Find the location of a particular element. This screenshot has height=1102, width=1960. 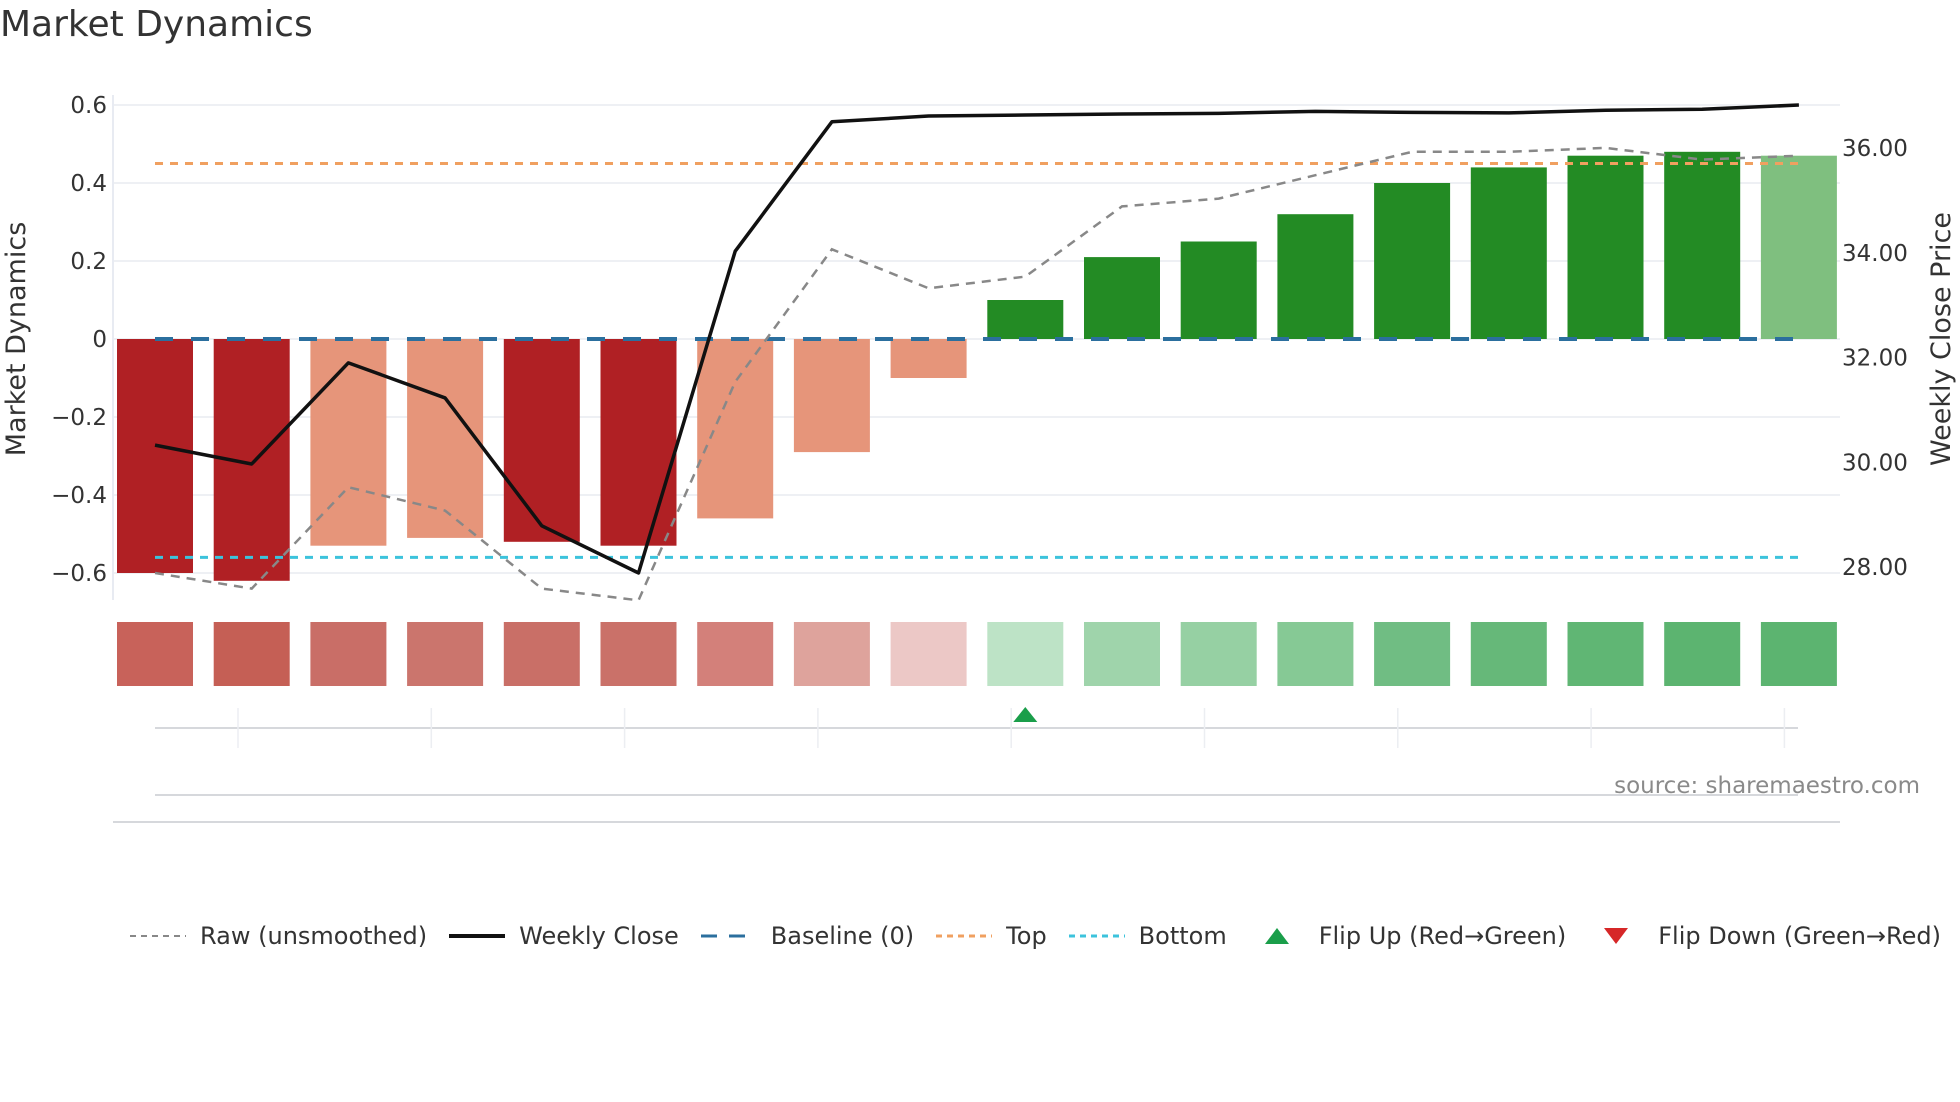

baseline-legend-icon is located at coordinates (729, 936).